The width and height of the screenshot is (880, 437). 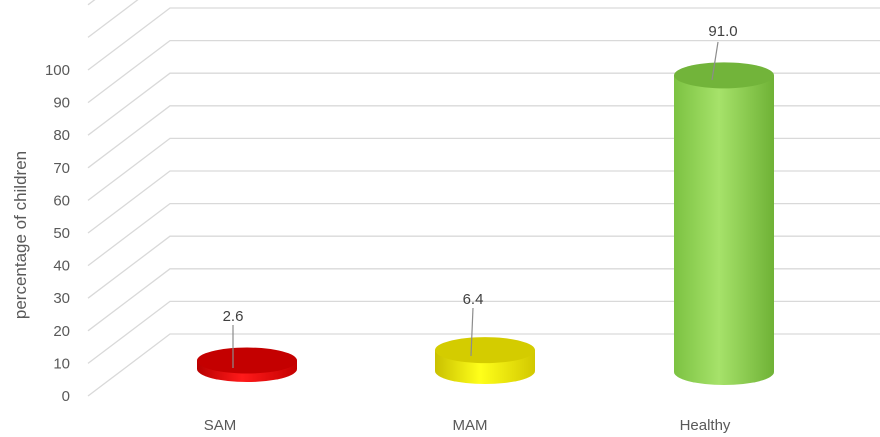 What do you see at coordinates (247, 345) in the screenshot?
I see `bar-sam: 2.6` at bounding box center [247, 345].